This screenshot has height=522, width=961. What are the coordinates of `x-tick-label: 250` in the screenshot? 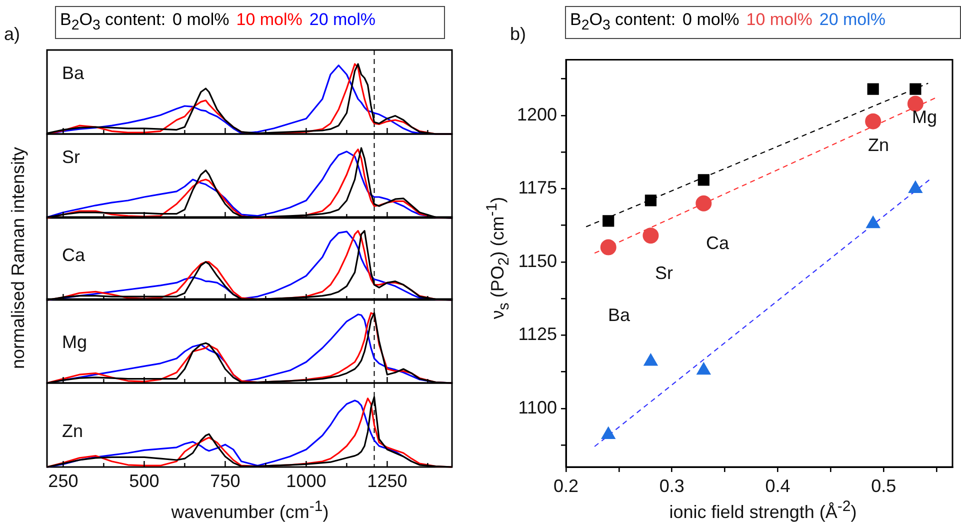 It's located at (63, 480).